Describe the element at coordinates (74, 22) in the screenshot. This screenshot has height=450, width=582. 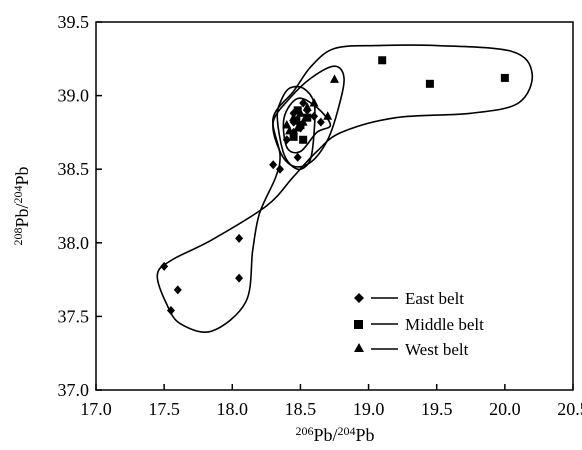
I see `y-tick-label: 39.5` at that location.